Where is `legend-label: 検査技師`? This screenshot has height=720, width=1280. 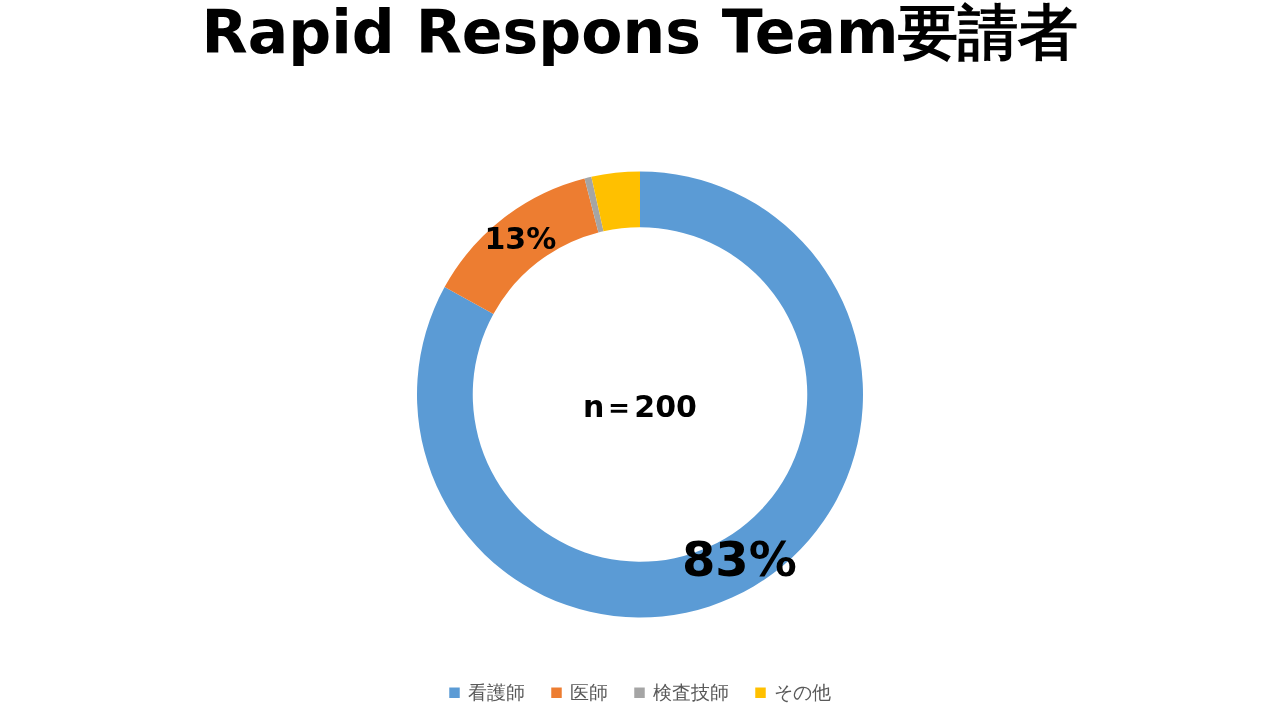 legend-label: 検査技師 is located at coordinates (691, 691).